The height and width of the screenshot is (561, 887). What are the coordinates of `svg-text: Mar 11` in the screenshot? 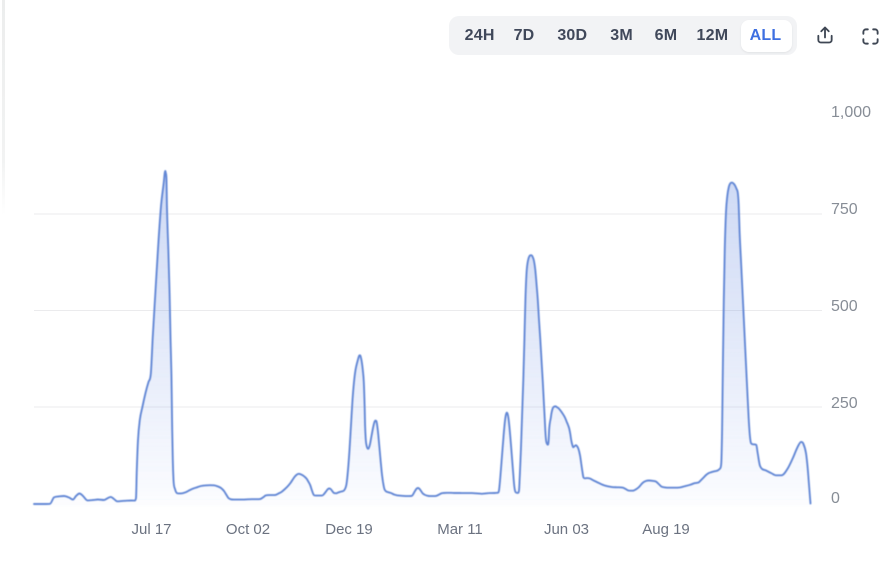 It's located at (460, 529).